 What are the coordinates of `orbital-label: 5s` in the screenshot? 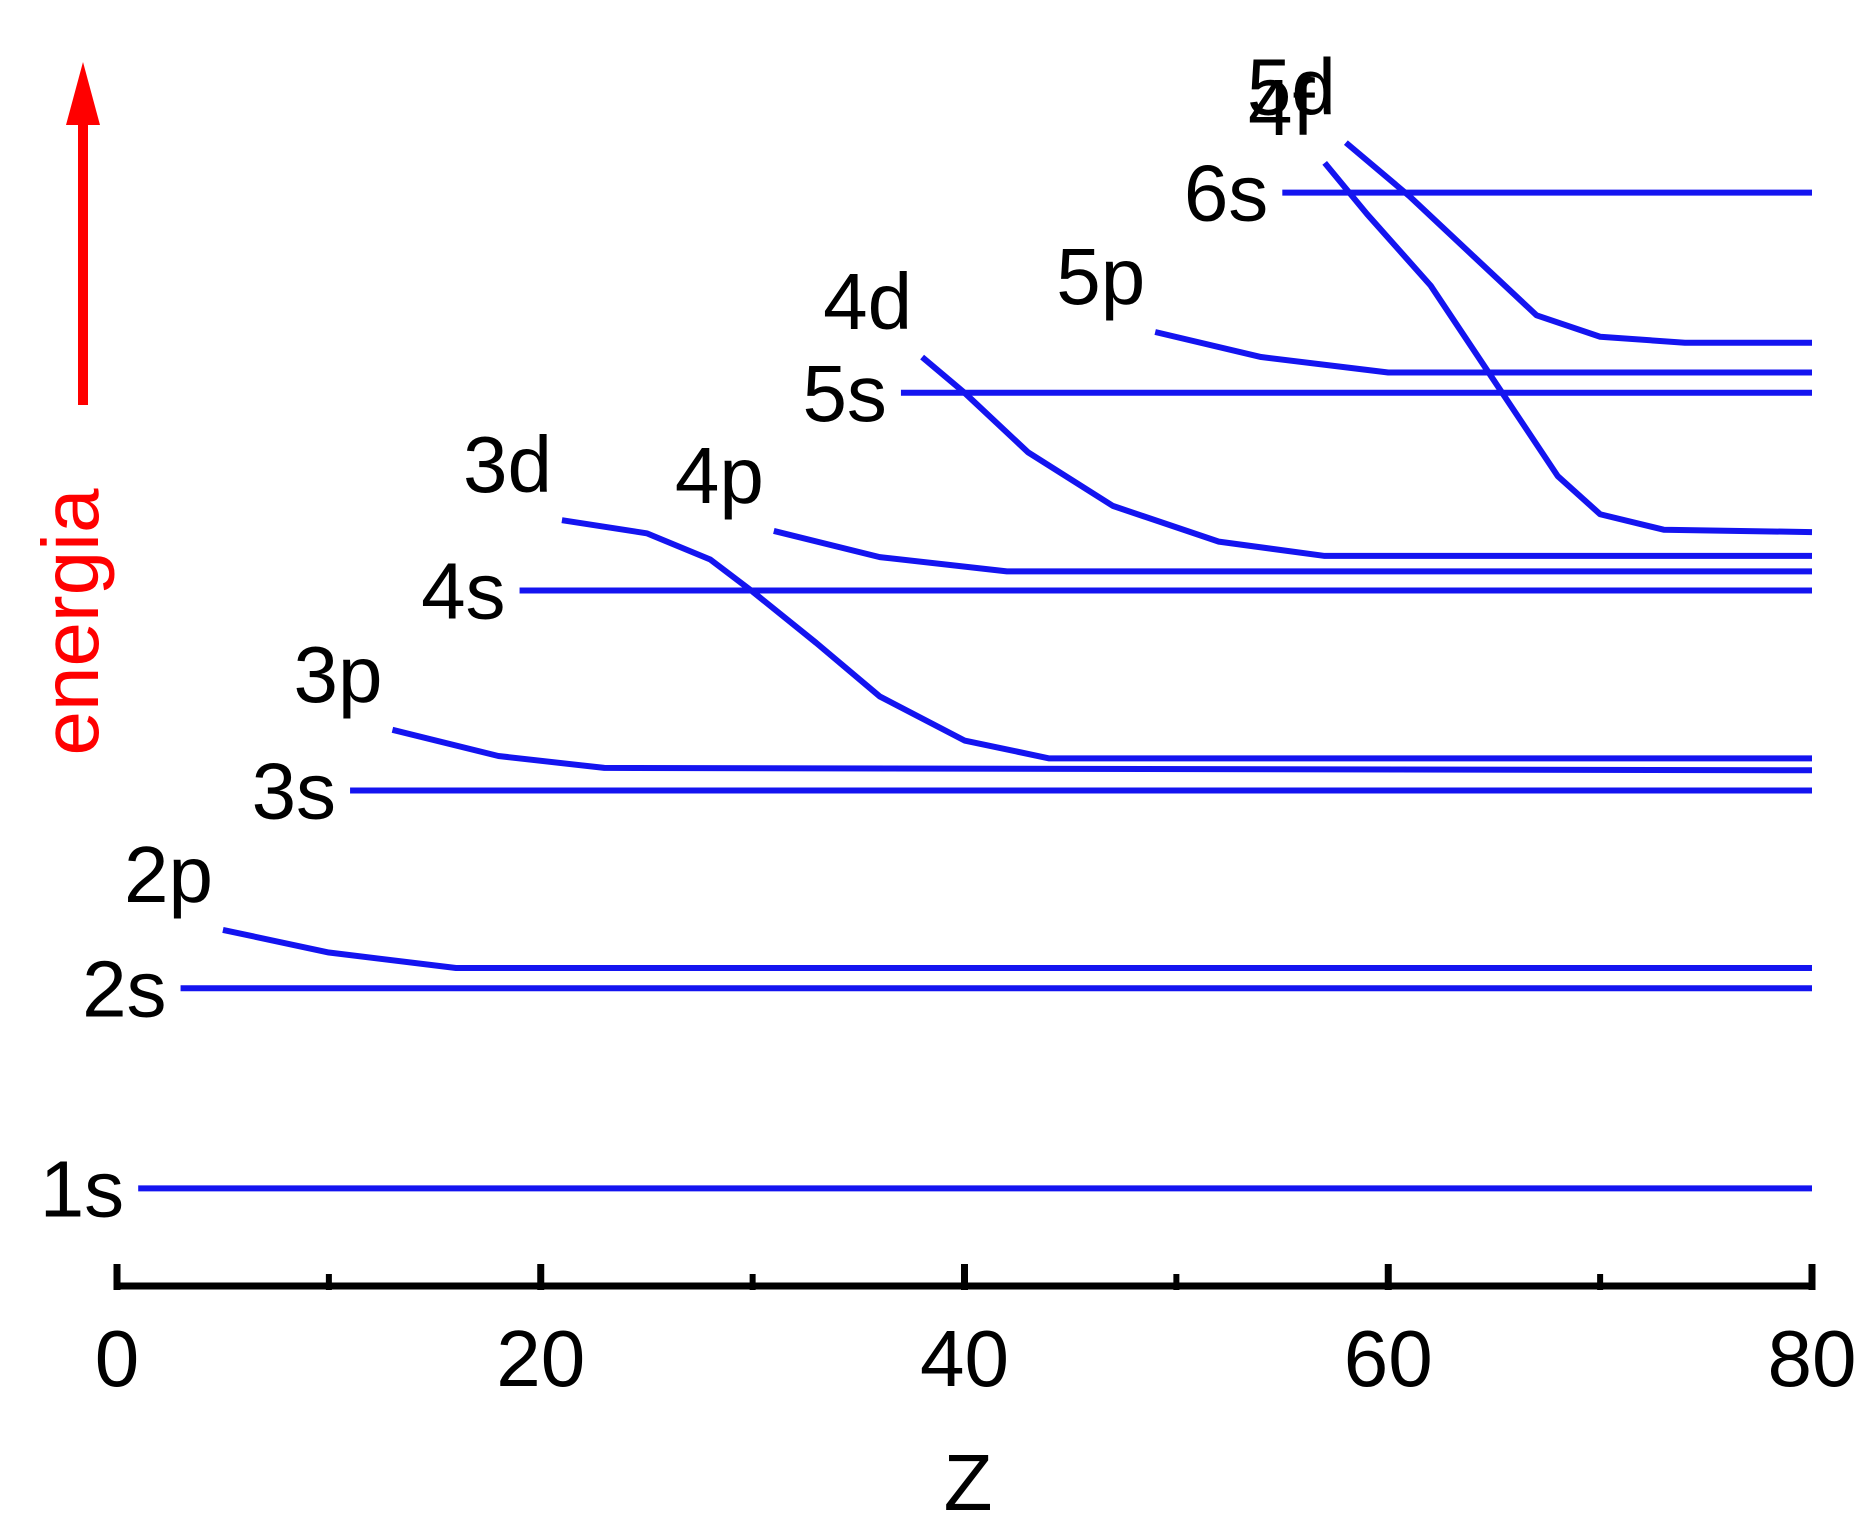 It's located at (844, 393).